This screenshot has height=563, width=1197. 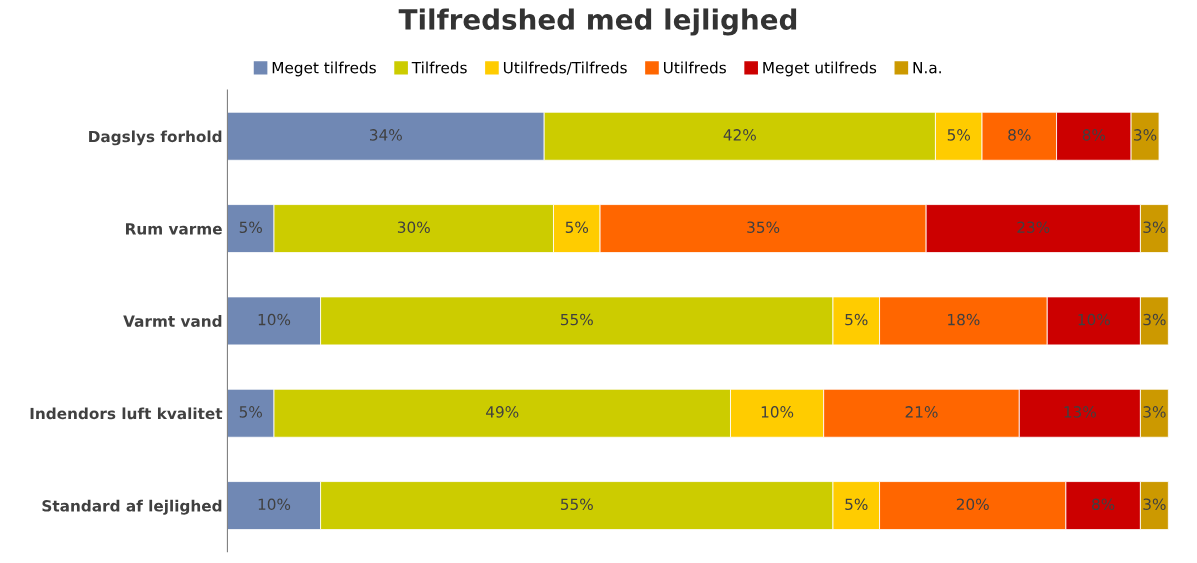 What do you see at coordinates (763, 227) in the screenshot?
I see `data-label: 35%` at bounding box center [763, 227].